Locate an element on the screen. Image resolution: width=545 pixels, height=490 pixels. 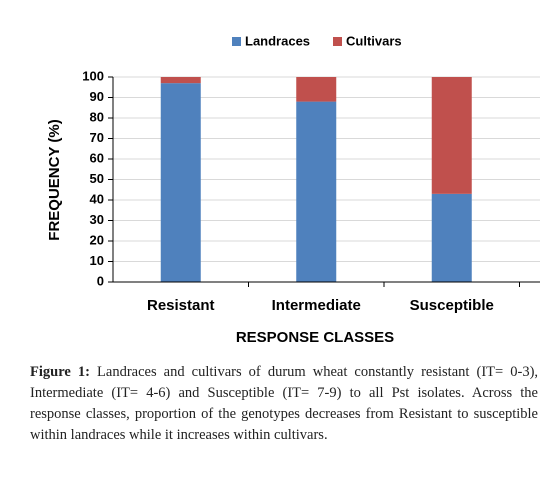
x-tick-label: Intermediate is located at coordinates (316, 305).